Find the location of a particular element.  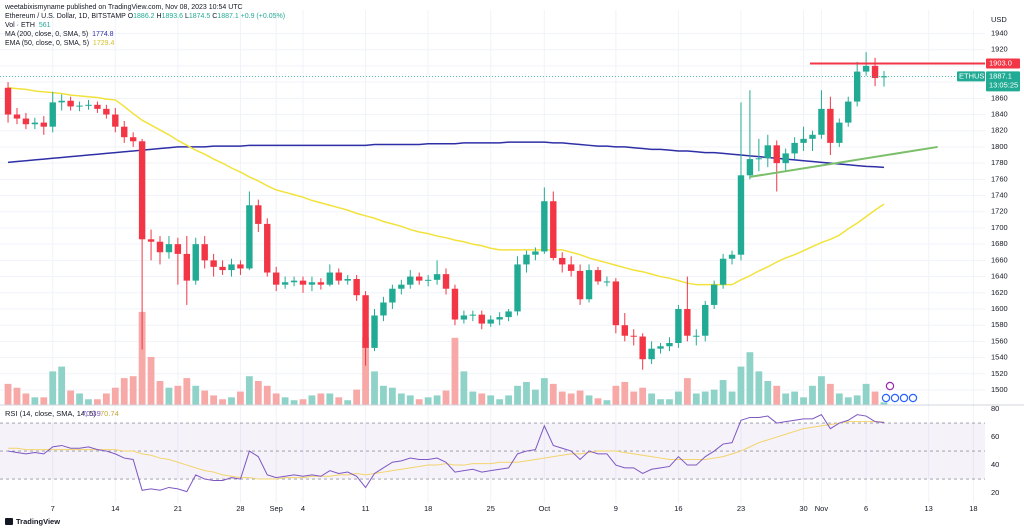

volume-value: 561 is located at coordinates (44, 25).